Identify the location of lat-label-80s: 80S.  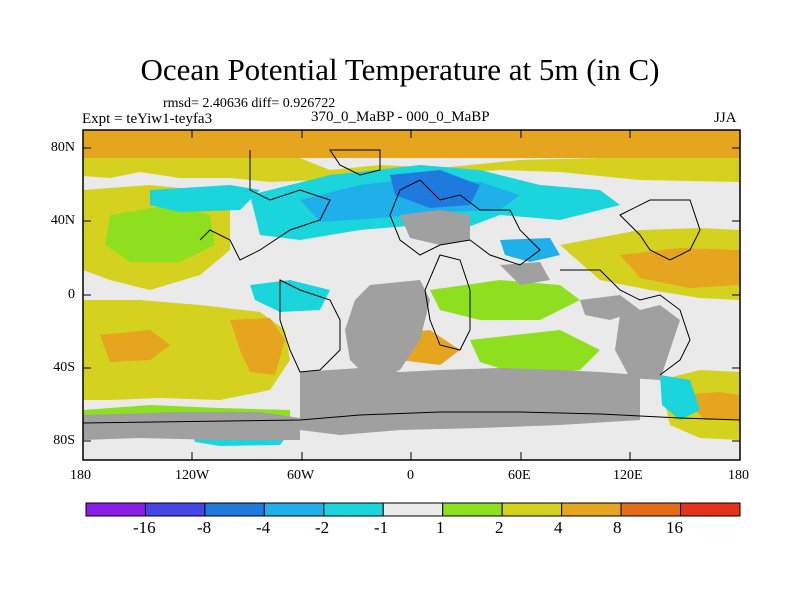
(64, 440).